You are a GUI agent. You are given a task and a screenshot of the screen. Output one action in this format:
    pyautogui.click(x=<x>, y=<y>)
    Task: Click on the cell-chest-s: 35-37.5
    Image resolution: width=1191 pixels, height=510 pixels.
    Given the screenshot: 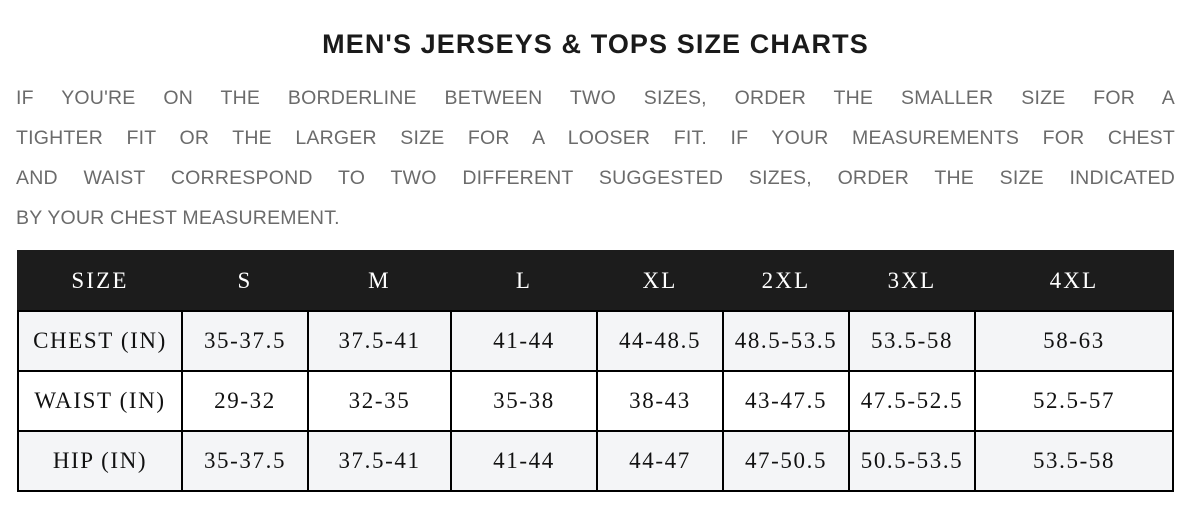 What is the action you would take?
    pyautogui.click(x=245, y=341)
    